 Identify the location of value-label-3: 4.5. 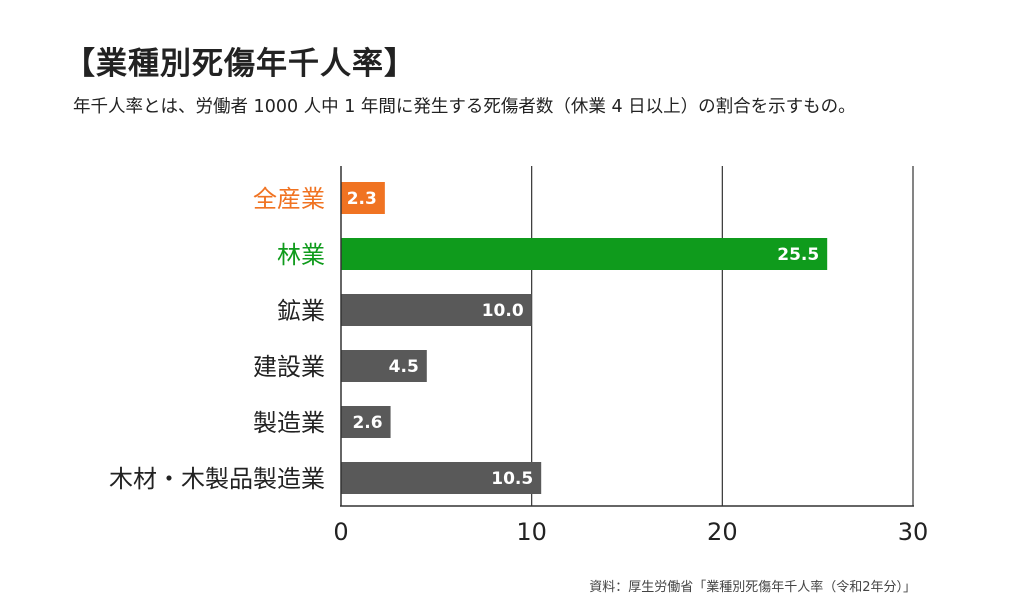
(404, 367).